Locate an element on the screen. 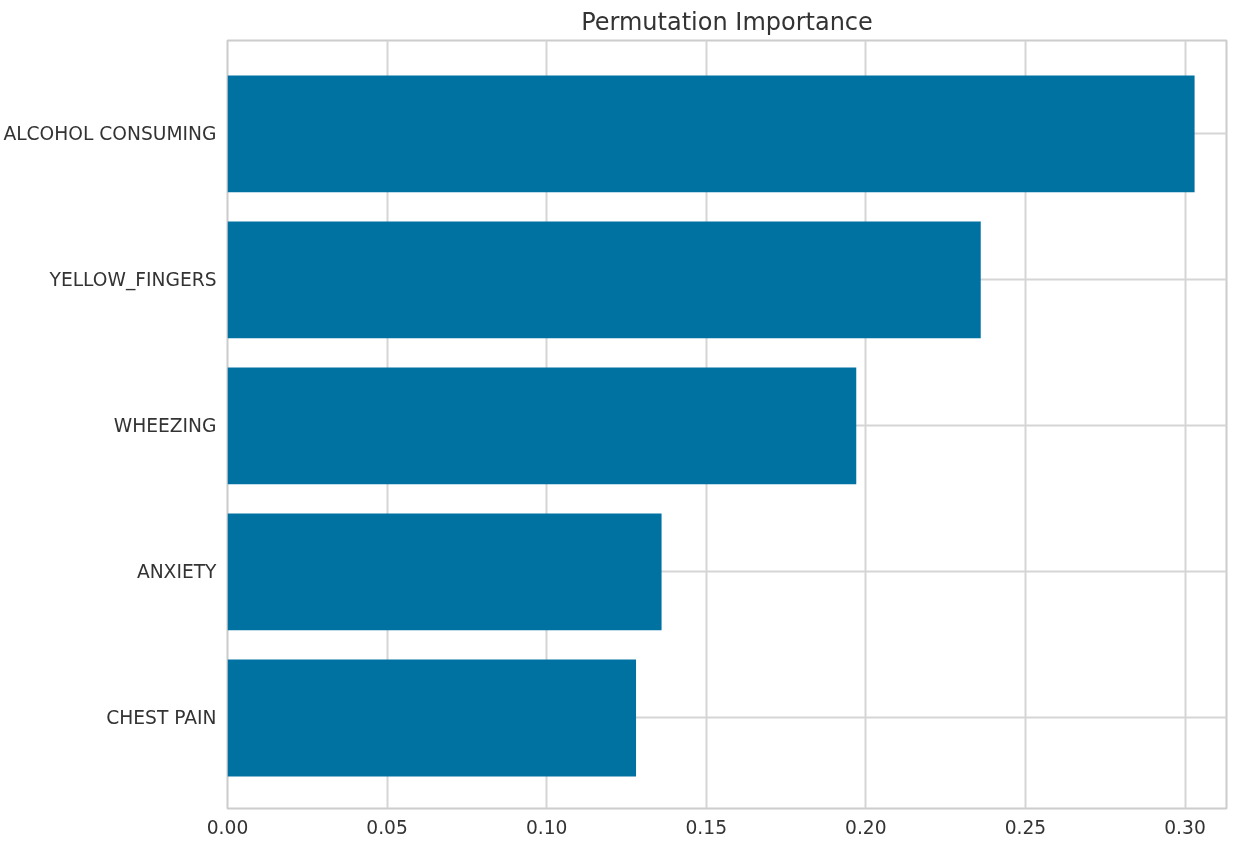  x-tick-label: 0.10 is located at coordinates (546, 827).